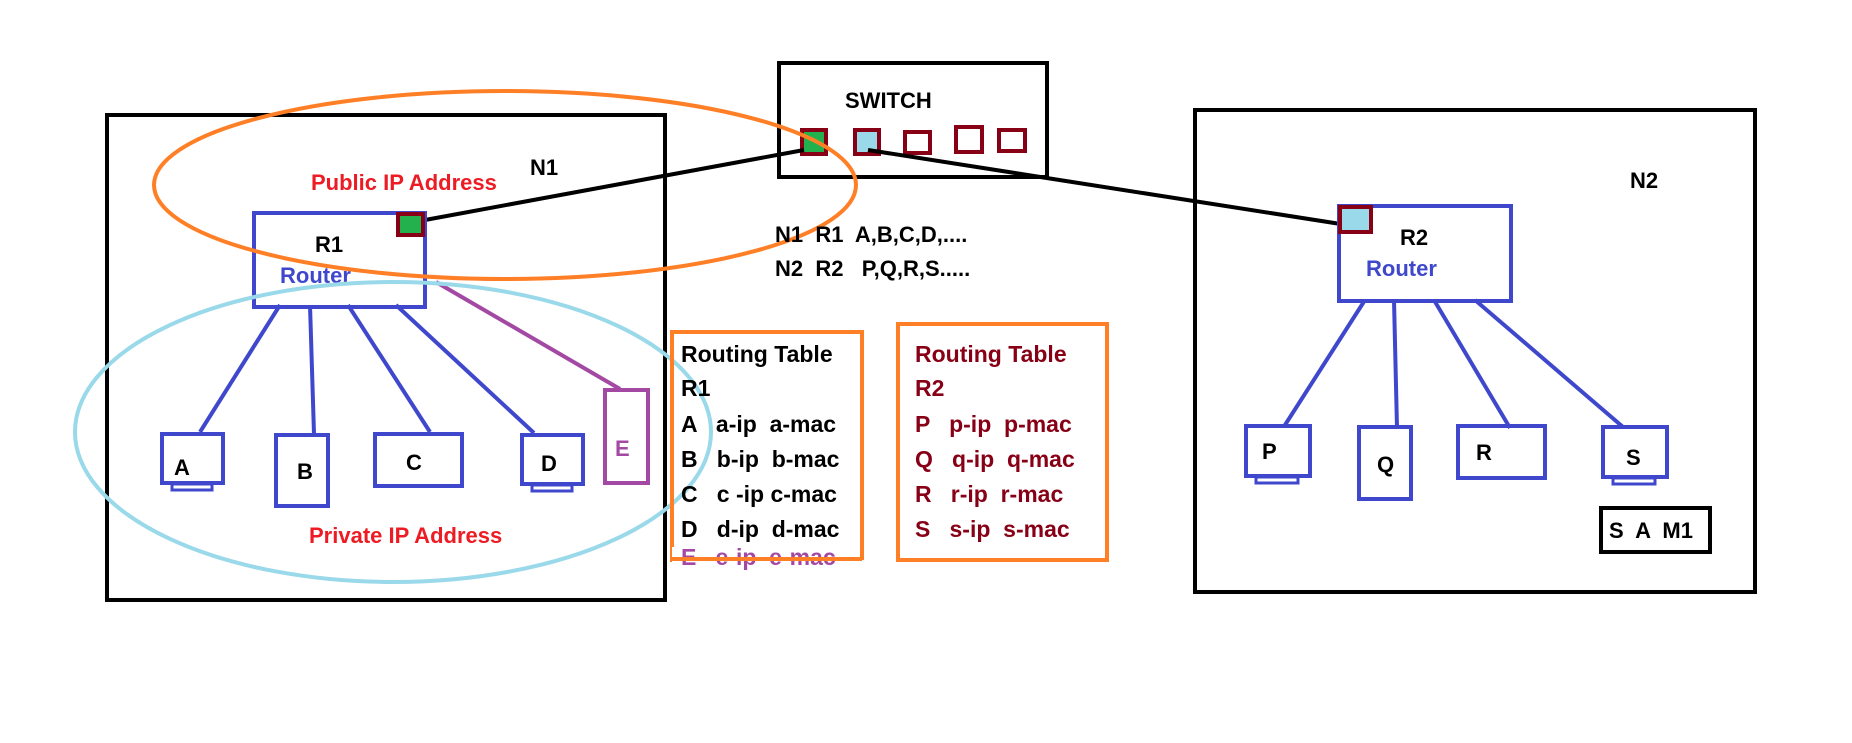  I want to click on routing-table-r1-row: C c -ip c-mac, so click(759, 494).